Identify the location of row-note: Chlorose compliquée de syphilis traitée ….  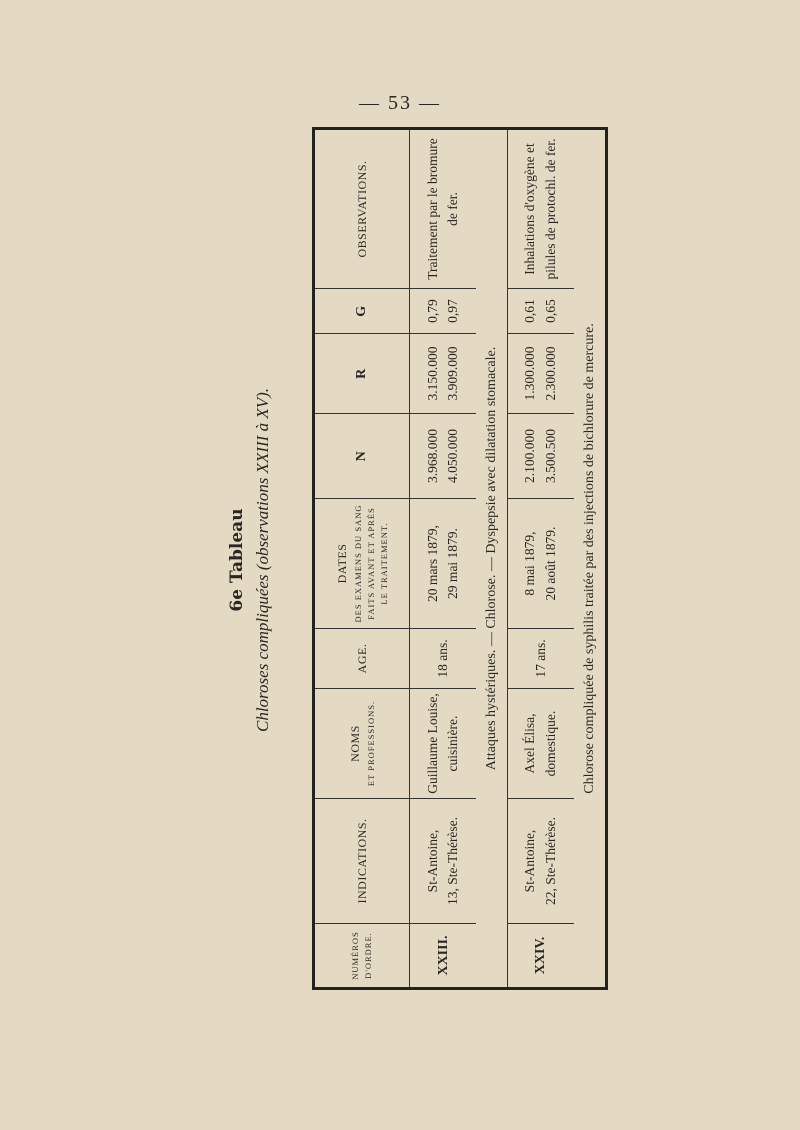
(589, 558).